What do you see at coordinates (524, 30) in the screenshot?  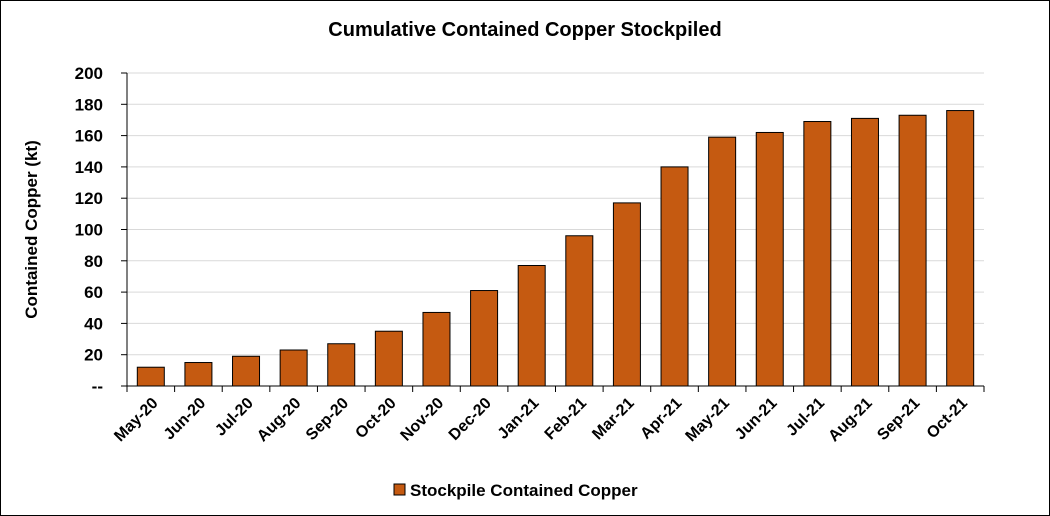 I see `chart-title: Cumulative Contained Copper Stockpiled` at bounding box center [524, 30].